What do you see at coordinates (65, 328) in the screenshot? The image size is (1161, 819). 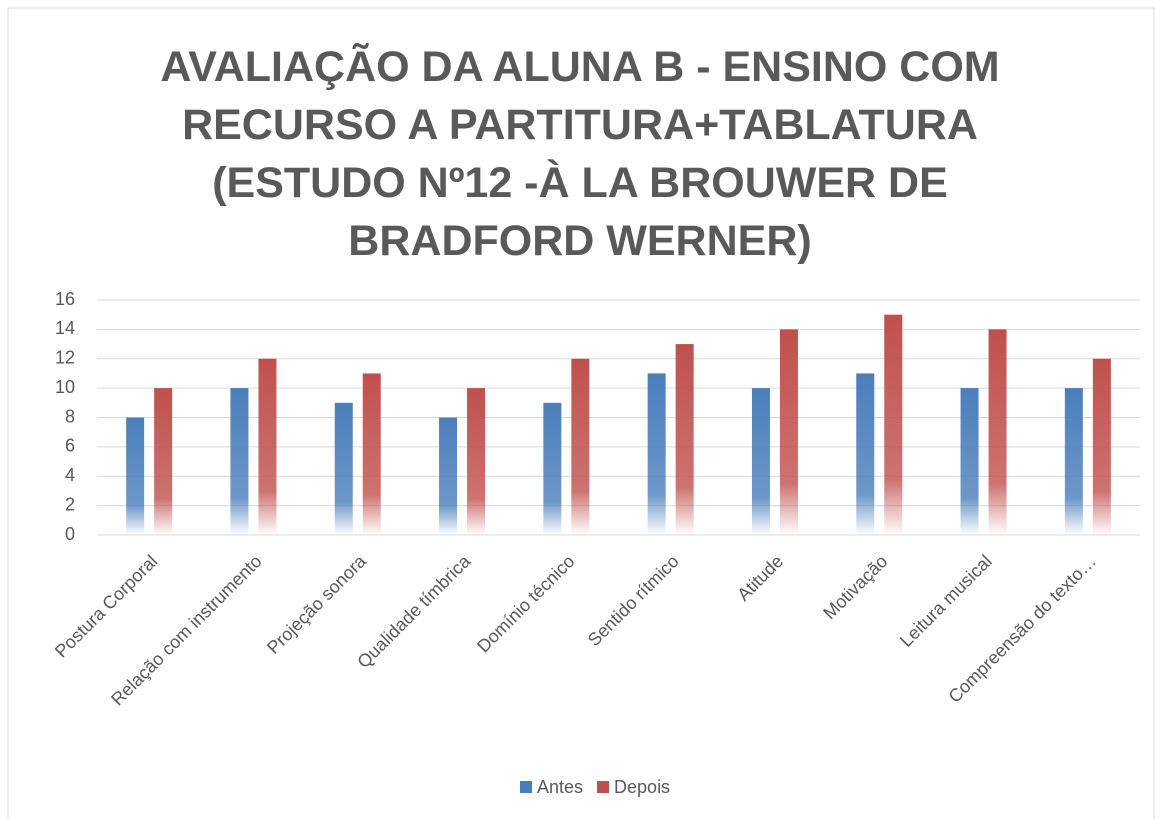 I see `y-tick-label: 14` at bounding box center [65, 328].